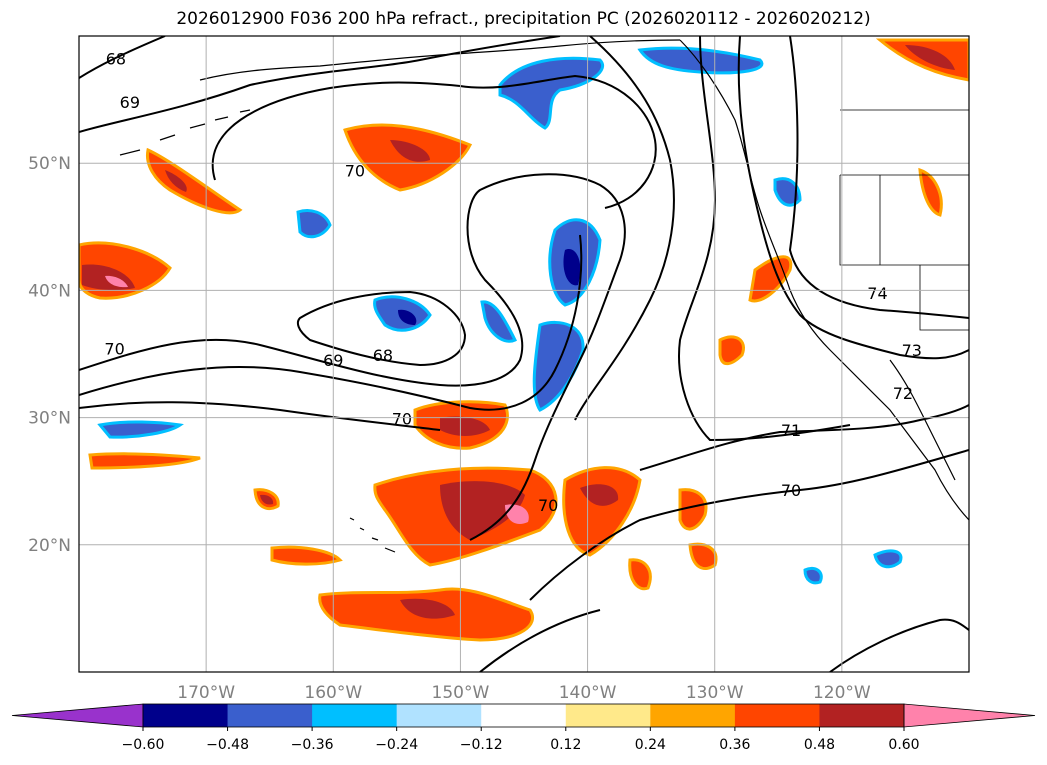 Image resolution: width=1047 pixels, height=765 pixels. What do you see at coordinates (481, 745) in the screenshot?
I see `colorbar-tick-label: −0.12` at bounding box center [481, 745].